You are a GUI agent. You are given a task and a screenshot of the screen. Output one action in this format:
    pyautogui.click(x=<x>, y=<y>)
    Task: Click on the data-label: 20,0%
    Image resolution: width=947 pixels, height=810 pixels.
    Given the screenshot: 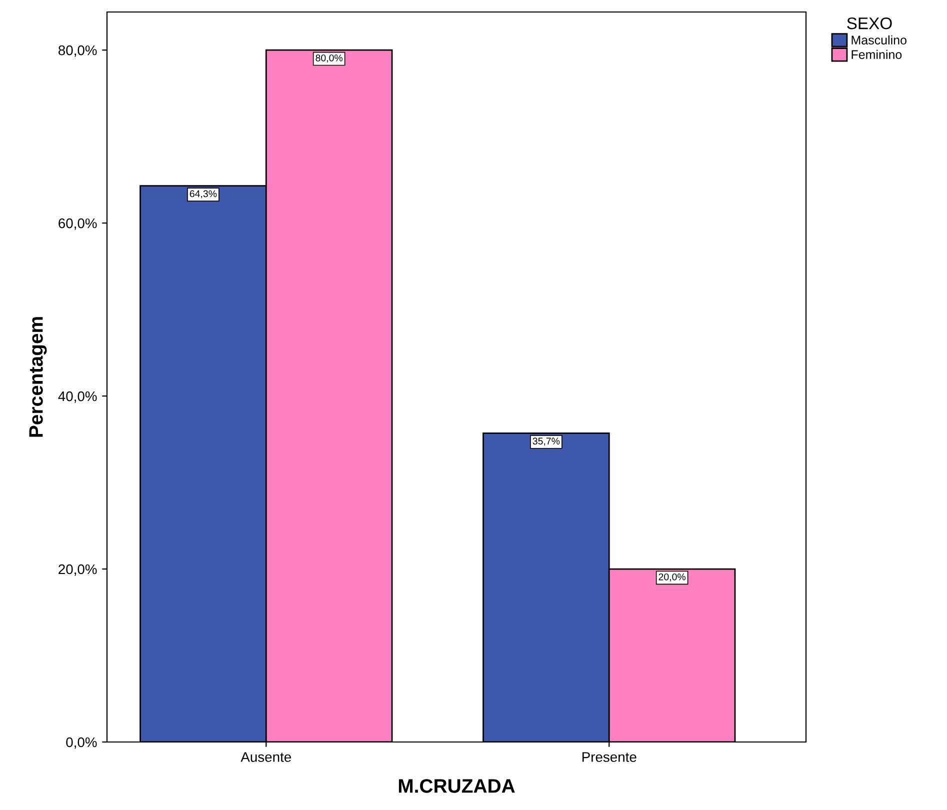 What is the action you would take?
    pyautogui.click(x=672, y=577)
    